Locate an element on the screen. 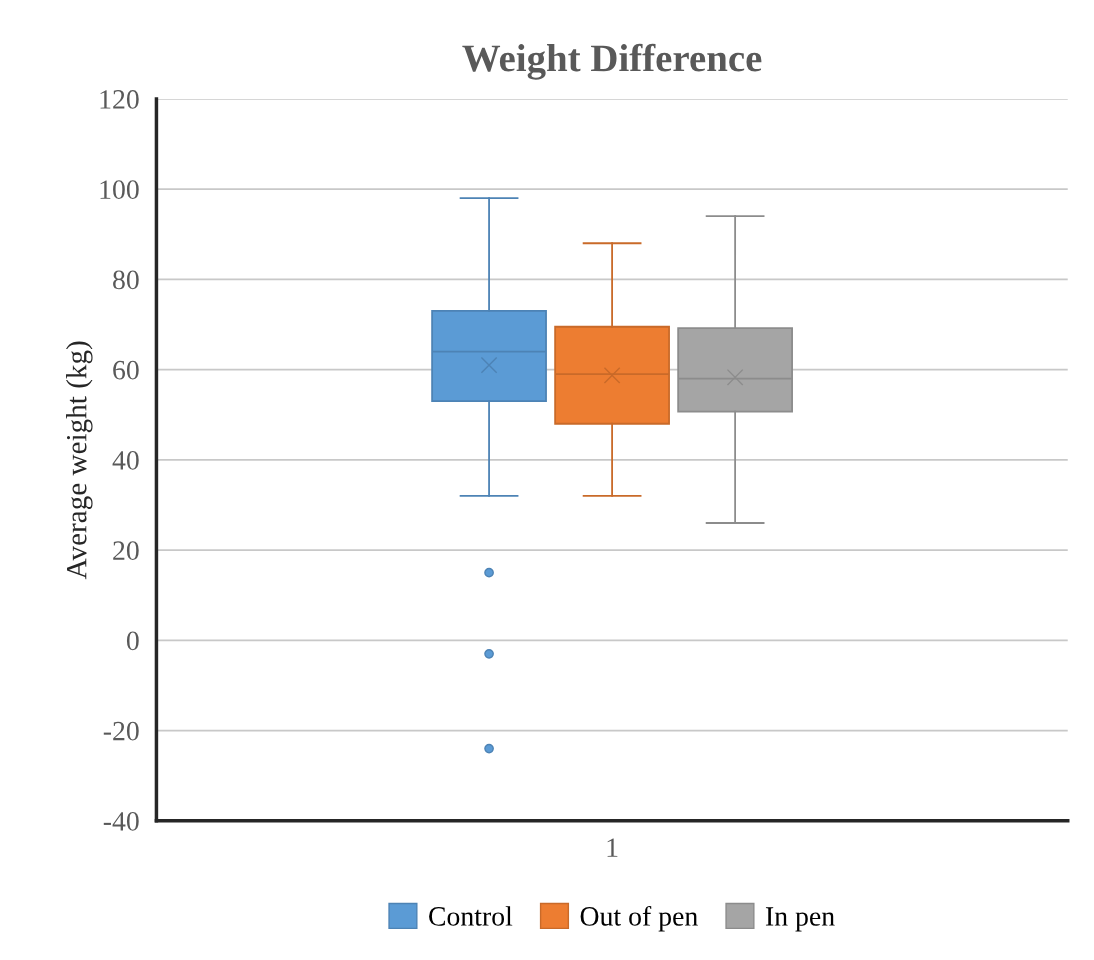 Image resolution: width=1094 pixels, height=960 pixels. x-tick-label: 1 is located at coordinates (612, 847).